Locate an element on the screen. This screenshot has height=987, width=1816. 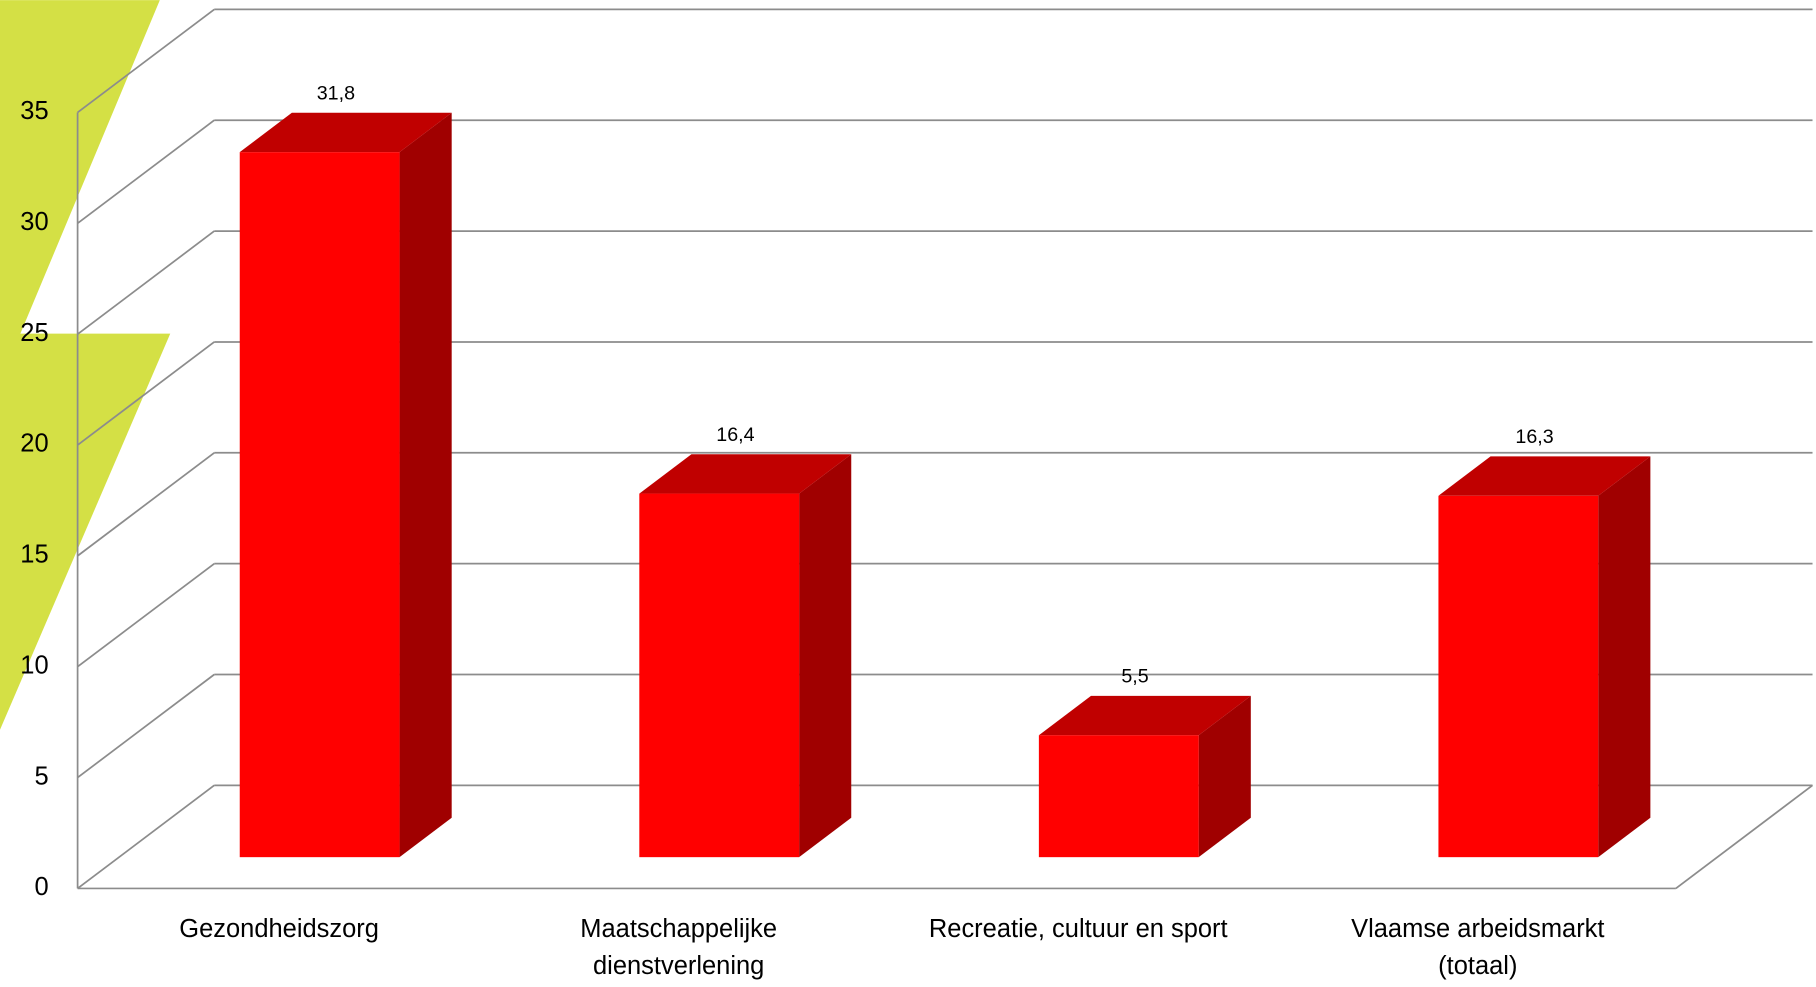
data-label: 16,4 is located at coordinates (735, 435).